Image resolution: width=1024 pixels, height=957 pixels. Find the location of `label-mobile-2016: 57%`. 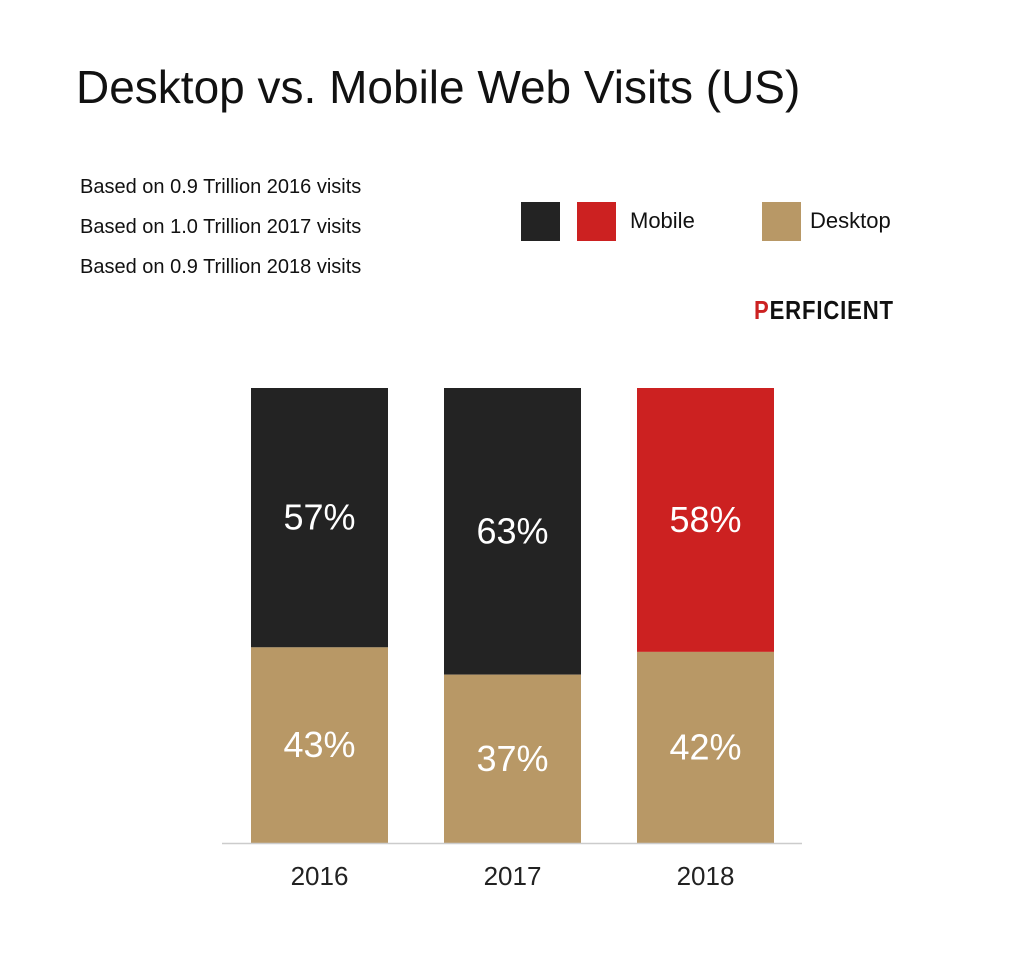

label-mobile-2016: 57% is located at coordinates (319, 517).